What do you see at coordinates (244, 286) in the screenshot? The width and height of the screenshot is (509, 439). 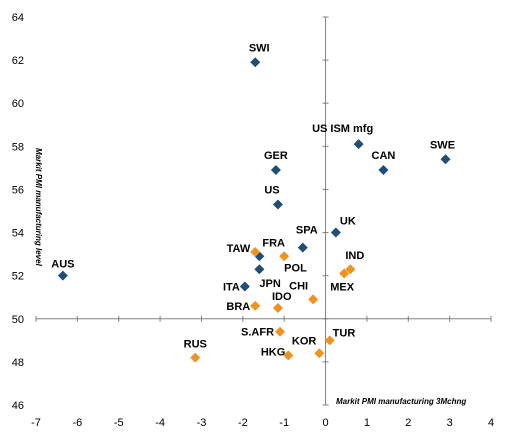 I see `point-ita` at bounding box center [244, 286].